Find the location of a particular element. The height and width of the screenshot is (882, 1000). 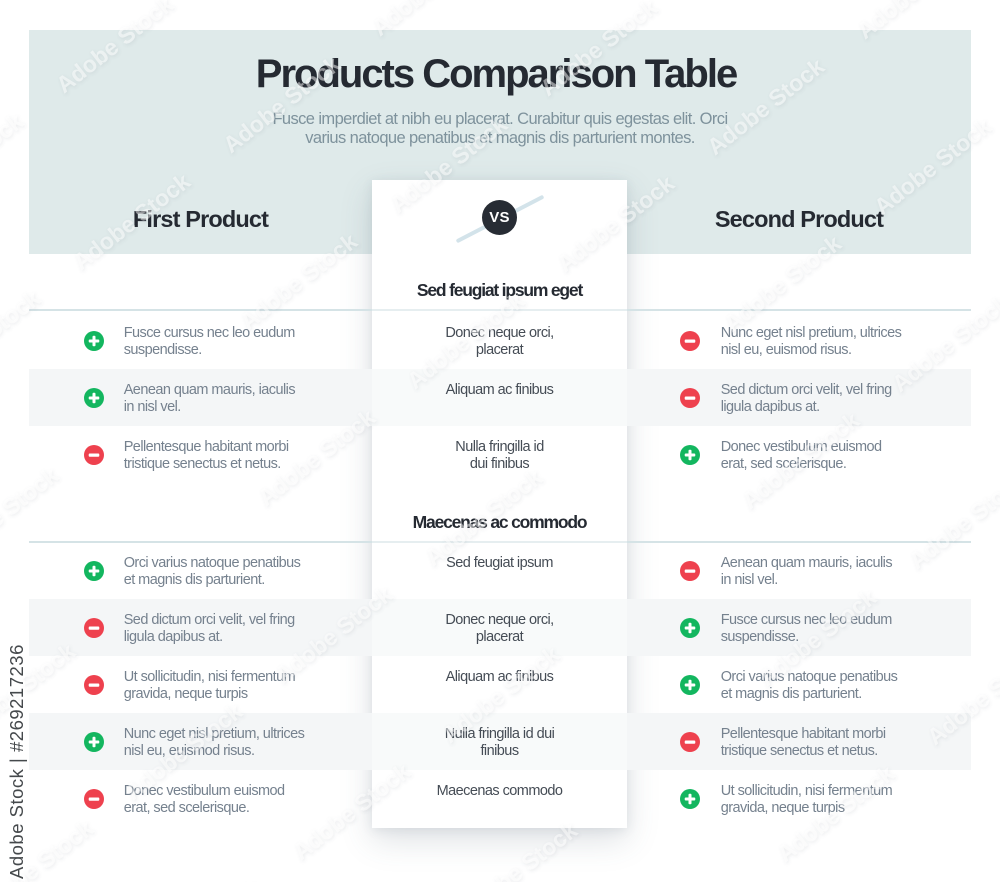

svg-text: Adobe Stock | #269217236 is located at coordinates (16, 761).